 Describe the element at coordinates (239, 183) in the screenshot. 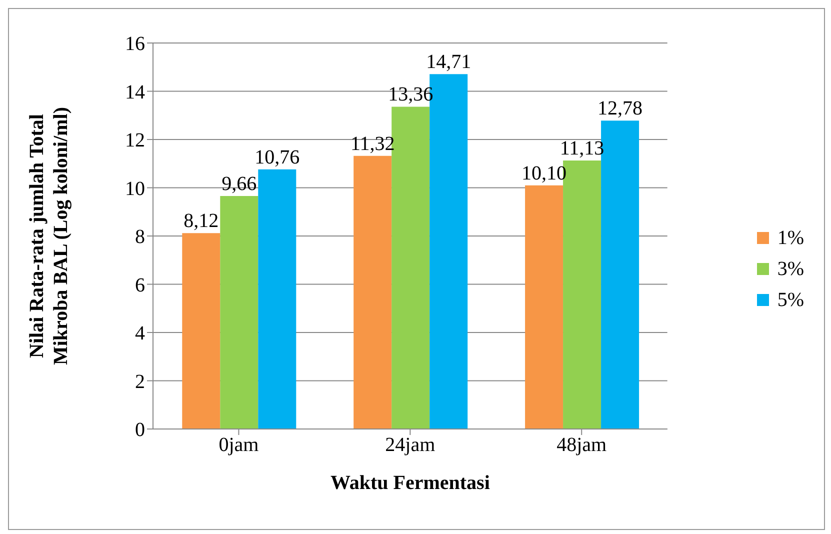

I see `data-label: 9,66` at that location.